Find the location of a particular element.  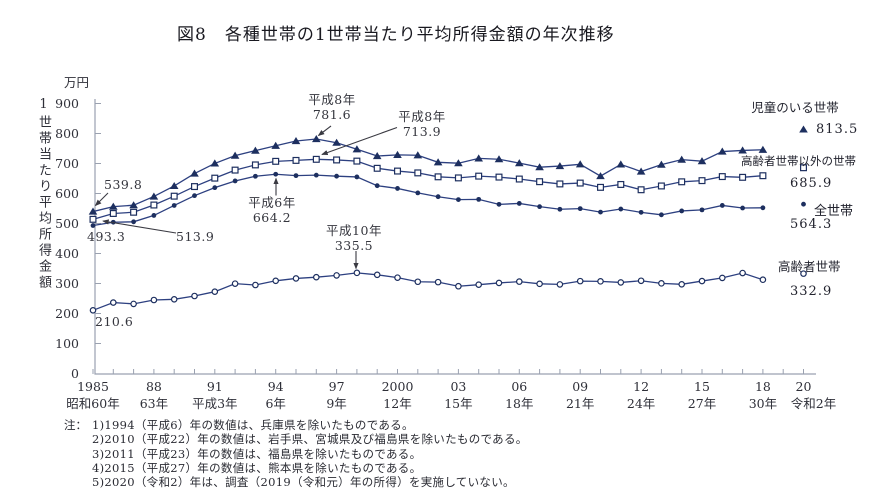

legend-elderly-value: 332.9 is located at coordinates (811, 291).